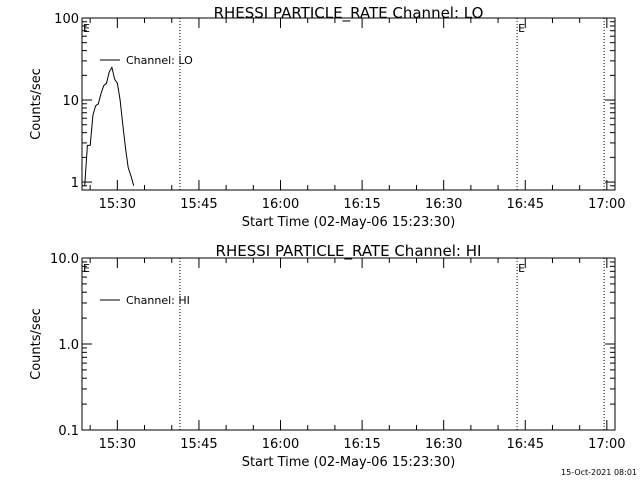 The width and height of the screenshot is (640, 480). I want to click on footer-timestamp: 15-Oct-2021 08:01, so click(599, 472).